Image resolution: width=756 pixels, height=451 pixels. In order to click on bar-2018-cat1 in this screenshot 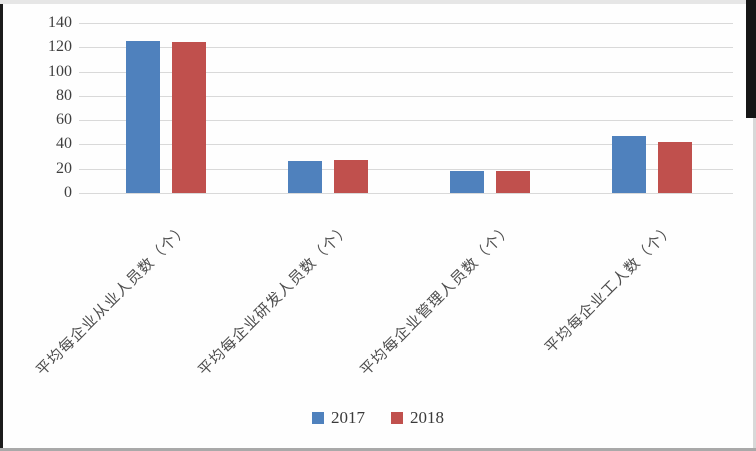, I will do `click(189, 117)`.